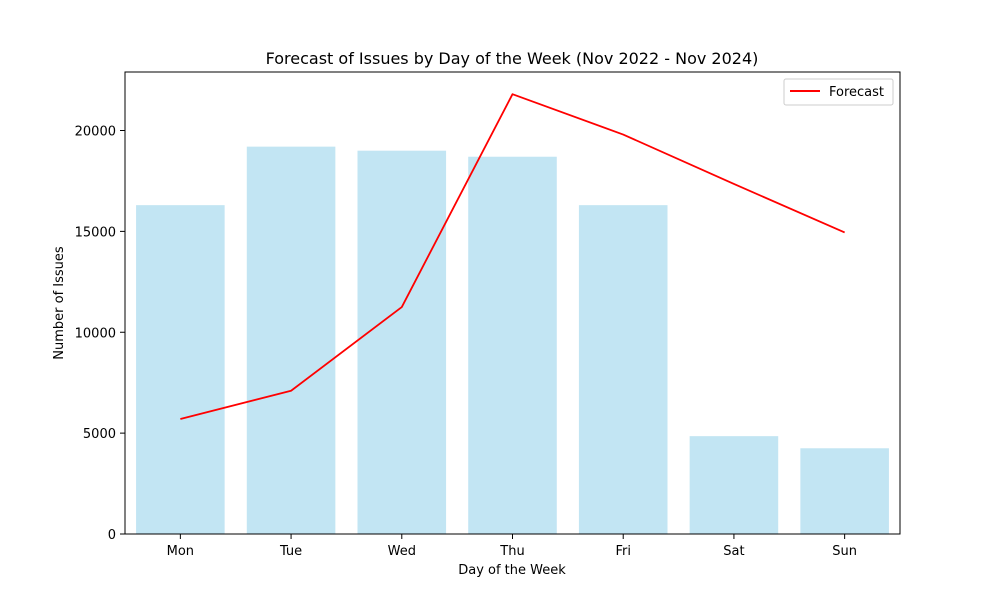  I want to click on bar-fri, so click(623, 369).